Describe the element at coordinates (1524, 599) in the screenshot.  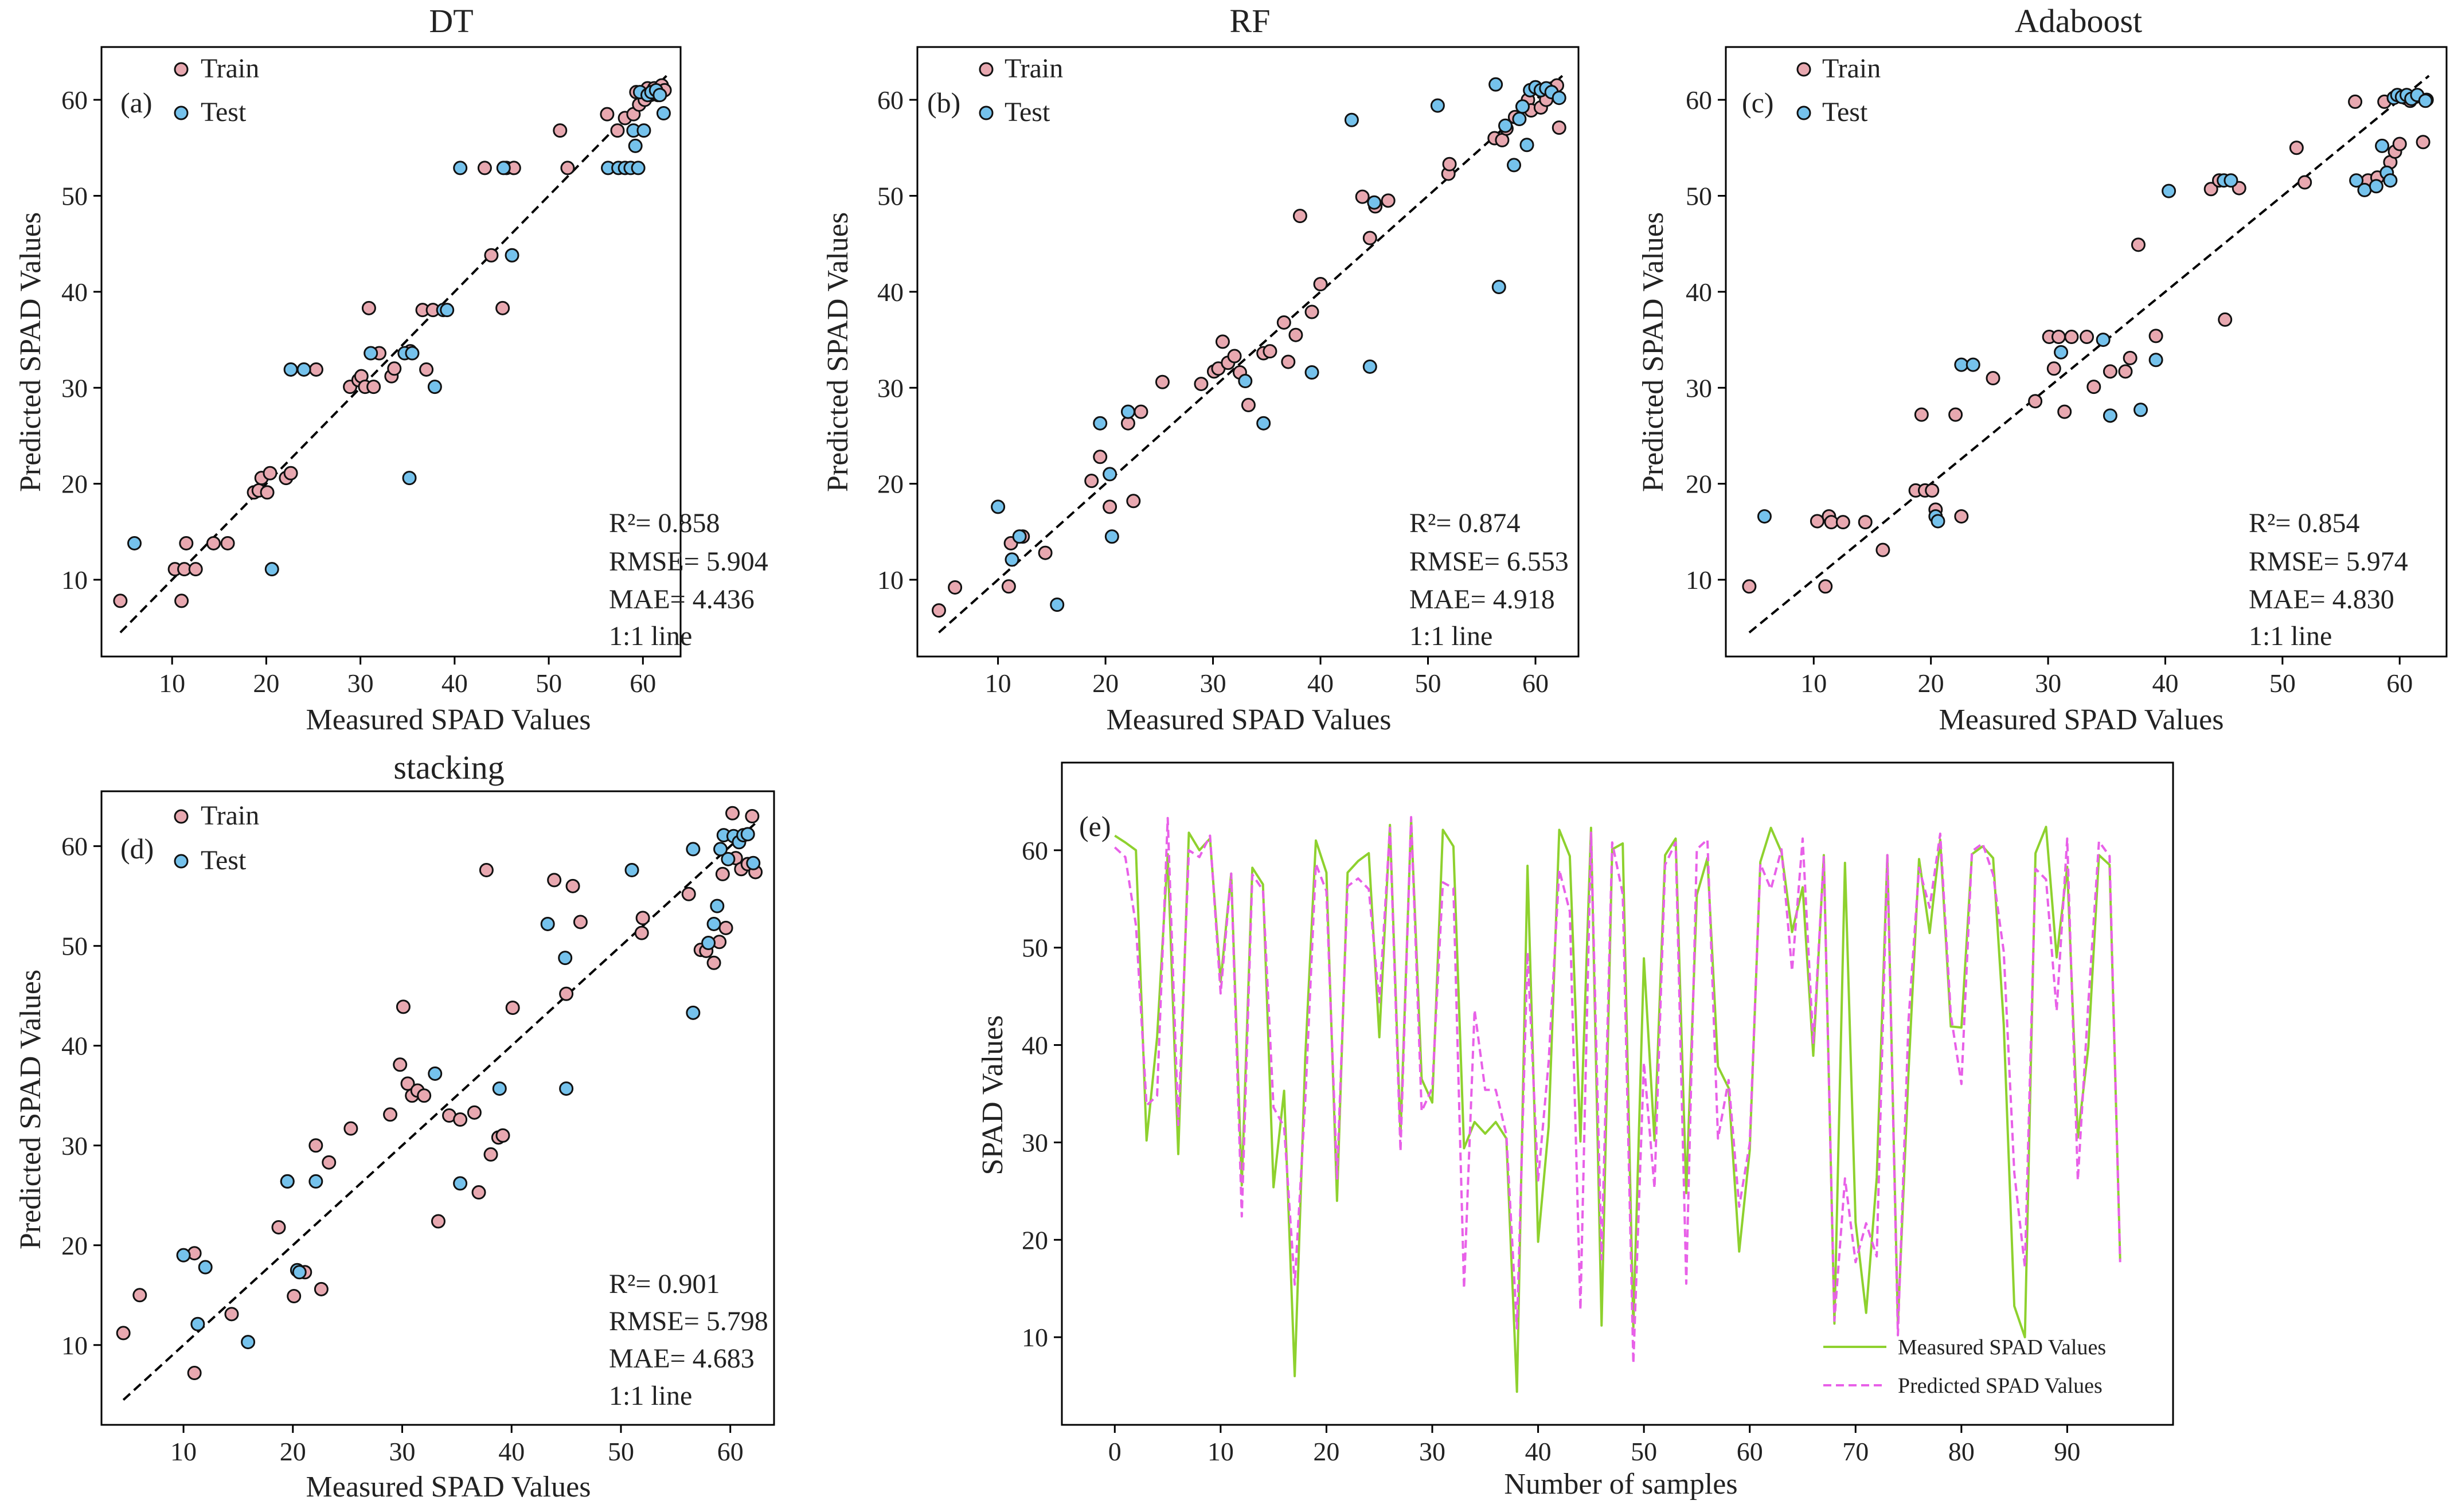
I see `metric-mae-value: 4.918` at that location.